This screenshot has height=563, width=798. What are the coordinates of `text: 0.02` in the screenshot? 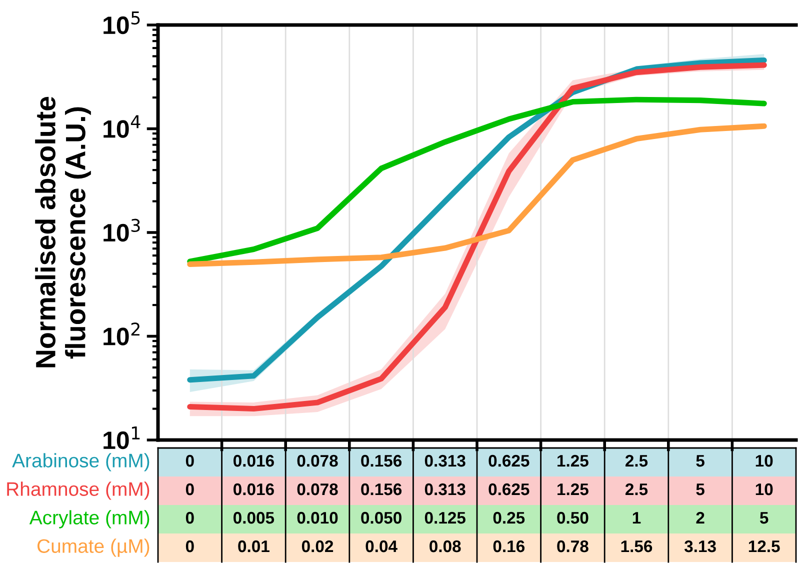 It's located at (318, 546).